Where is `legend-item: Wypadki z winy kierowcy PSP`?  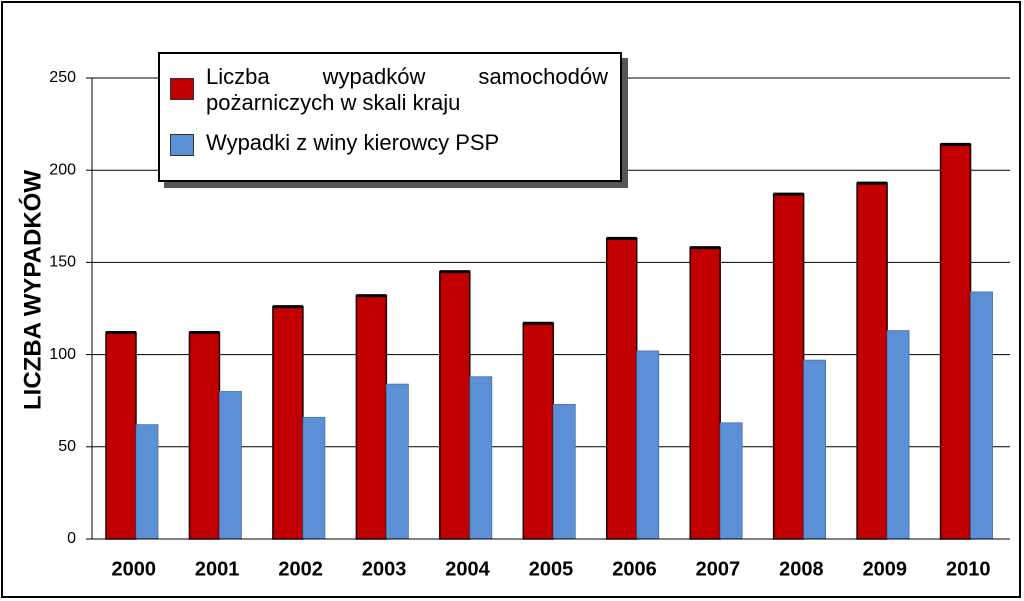
legend-item: Wypadki z winy kierowcy PSP is located at coordinates (389, 143).